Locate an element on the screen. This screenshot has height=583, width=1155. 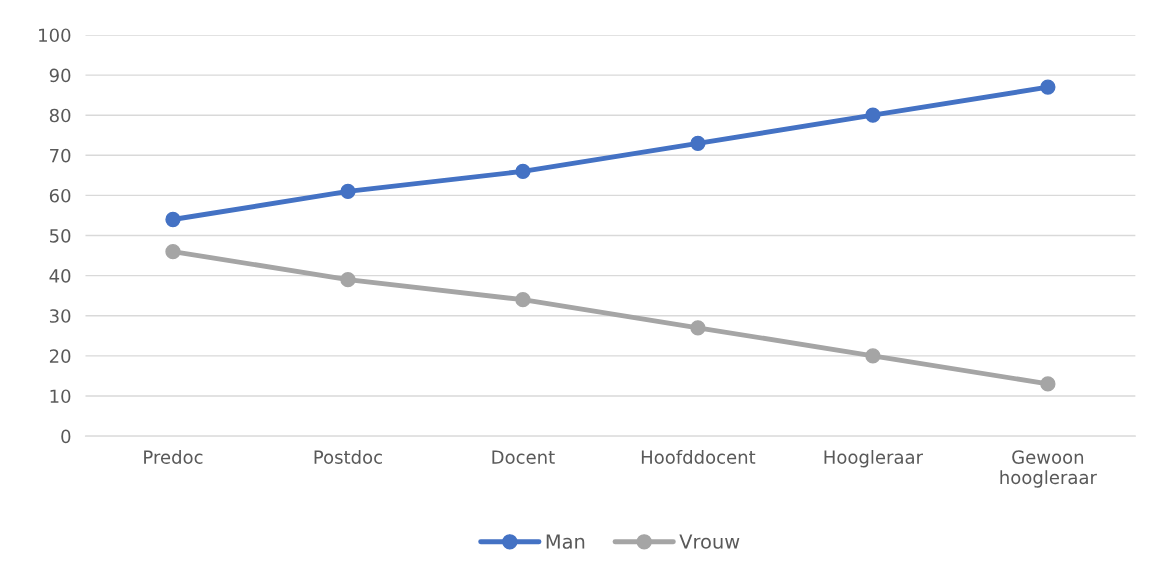
y-tick-label: 0 is located at coordinates (66, 436).